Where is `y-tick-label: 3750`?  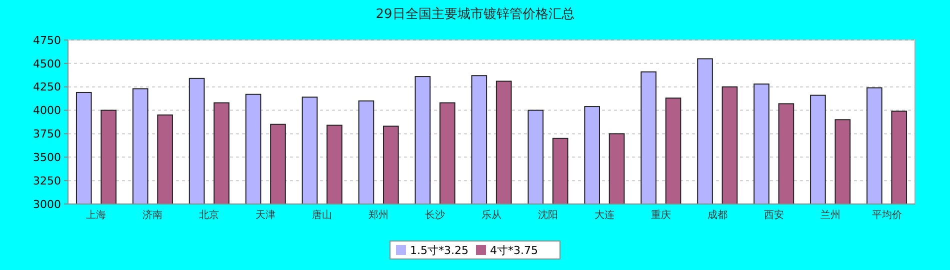 y-tick-label: 3750 is located at coordinates (47, 134).